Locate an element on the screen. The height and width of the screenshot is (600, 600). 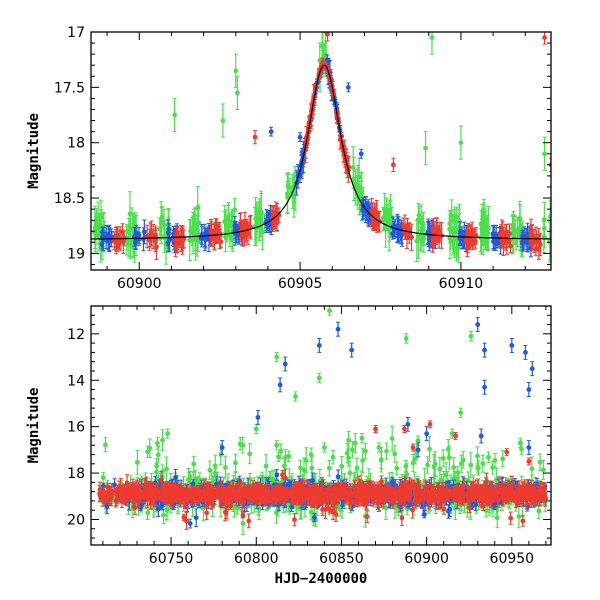
y-tick-label: 18 is located at coordinates (76, 144).